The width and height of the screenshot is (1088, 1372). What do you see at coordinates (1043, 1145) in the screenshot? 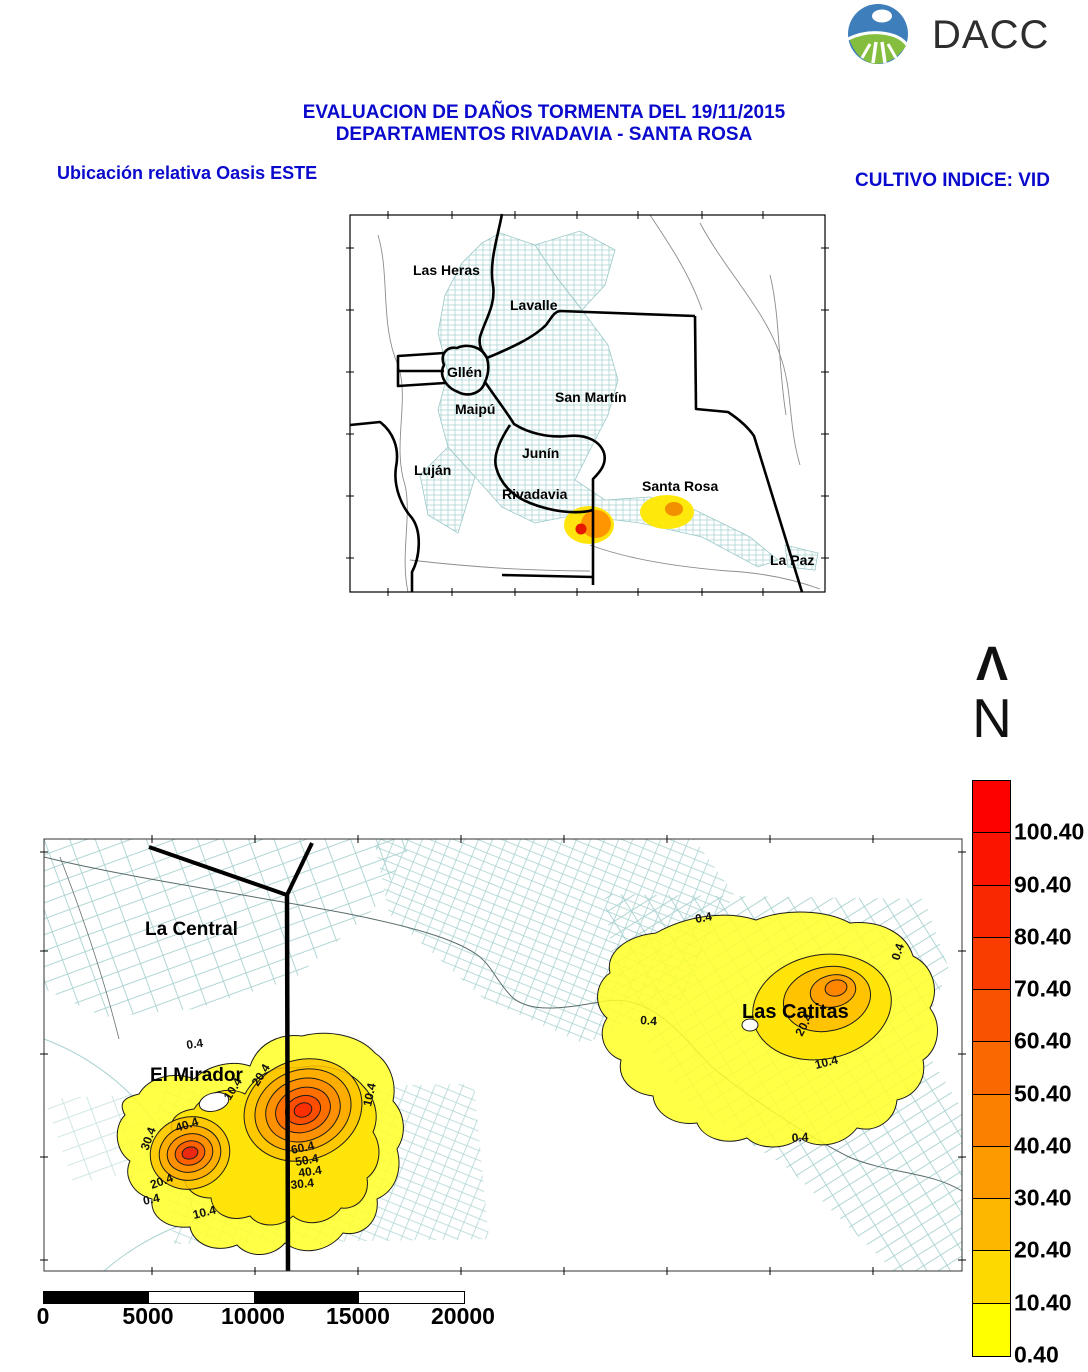
I see `legend-value: 40.40` at bounding box center [1043, 1145].